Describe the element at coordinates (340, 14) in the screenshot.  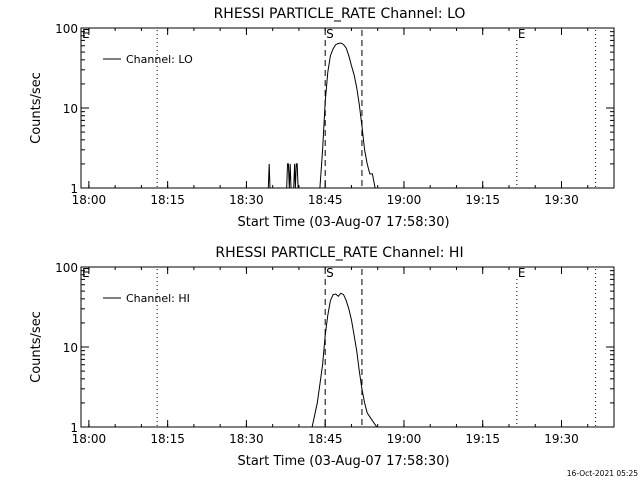
I see `chart-title: RHESSI PARTICLE_RATE Channel: LO` at that location.